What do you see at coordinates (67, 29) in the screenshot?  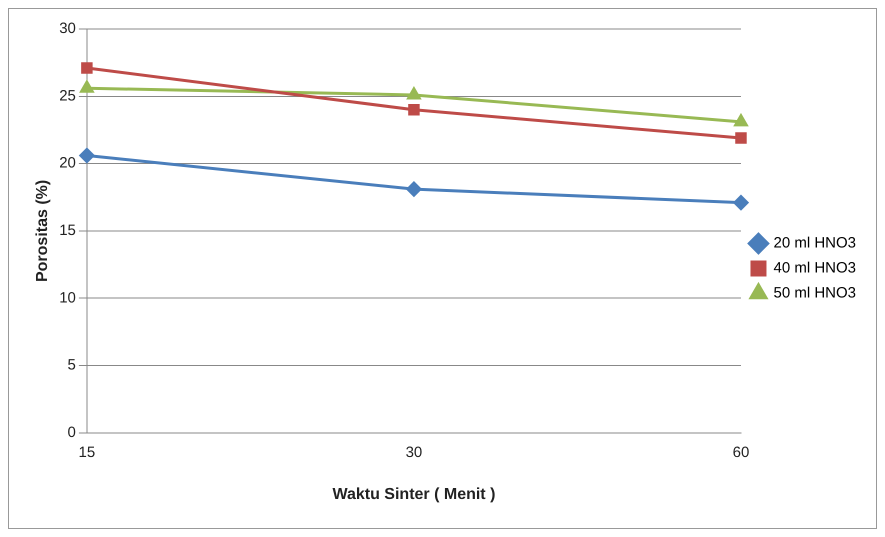 I see `y-tick-label: 30` at bounding box center [67, 29].